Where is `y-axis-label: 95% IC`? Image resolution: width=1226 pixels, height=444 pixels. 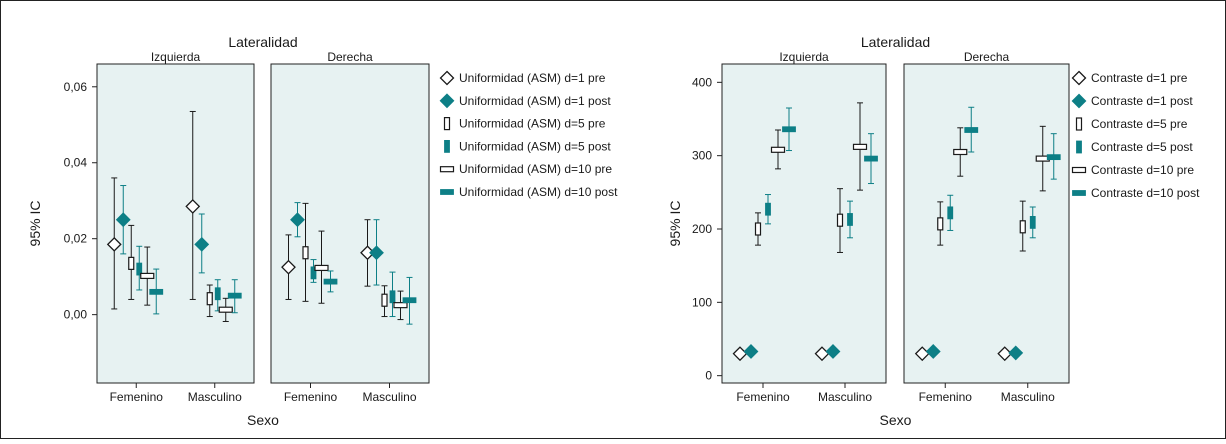 y-axis-label: 95% IC is located at coordinates (35, 224).